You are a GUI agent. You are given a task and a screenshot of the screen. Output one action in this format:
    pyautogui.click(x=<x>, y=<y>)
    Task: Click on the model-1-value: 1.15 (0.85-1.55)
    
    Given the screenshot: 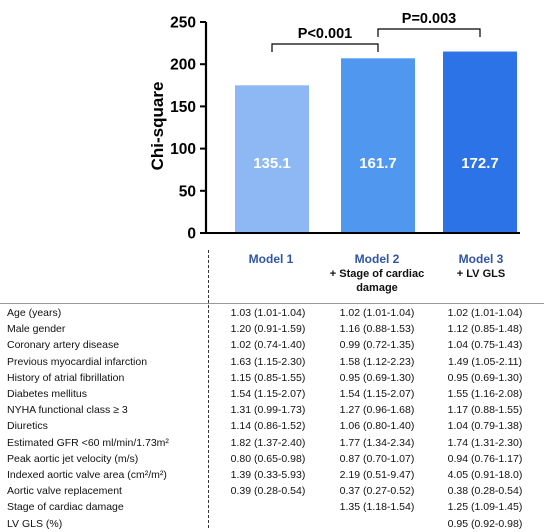 What is the action you would take?
    pyautogui.click(x=268, y=377)
    